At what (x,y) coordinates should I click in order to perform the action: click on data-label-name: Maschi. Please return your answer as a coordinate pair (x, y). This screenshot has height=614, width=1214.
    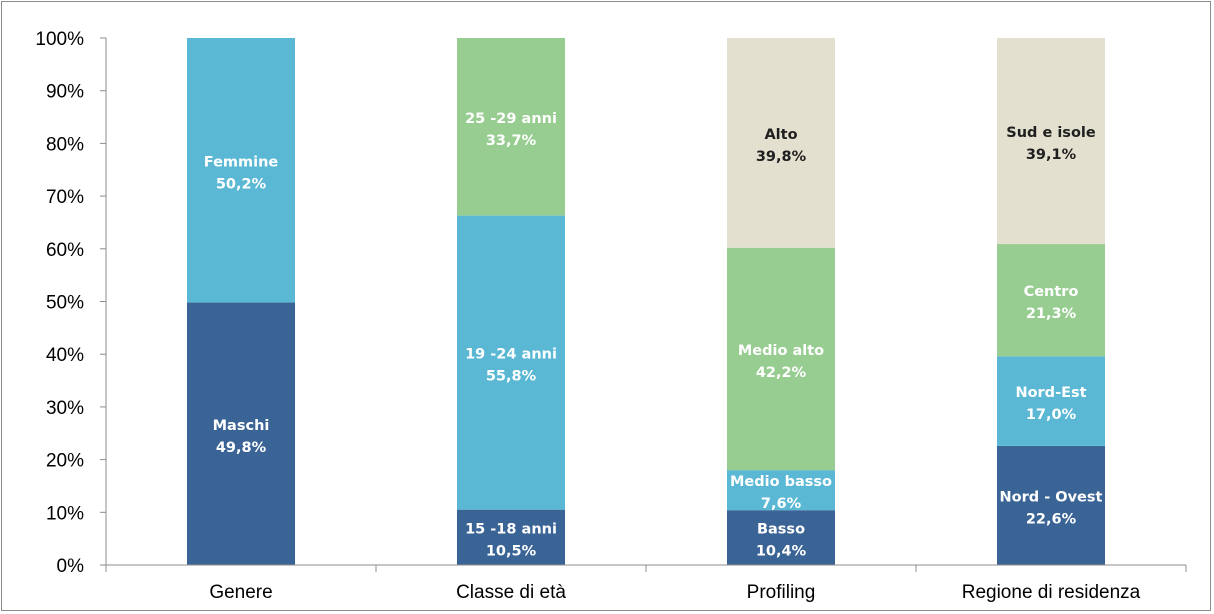
    Looking at the image, I should click on (241, 426).